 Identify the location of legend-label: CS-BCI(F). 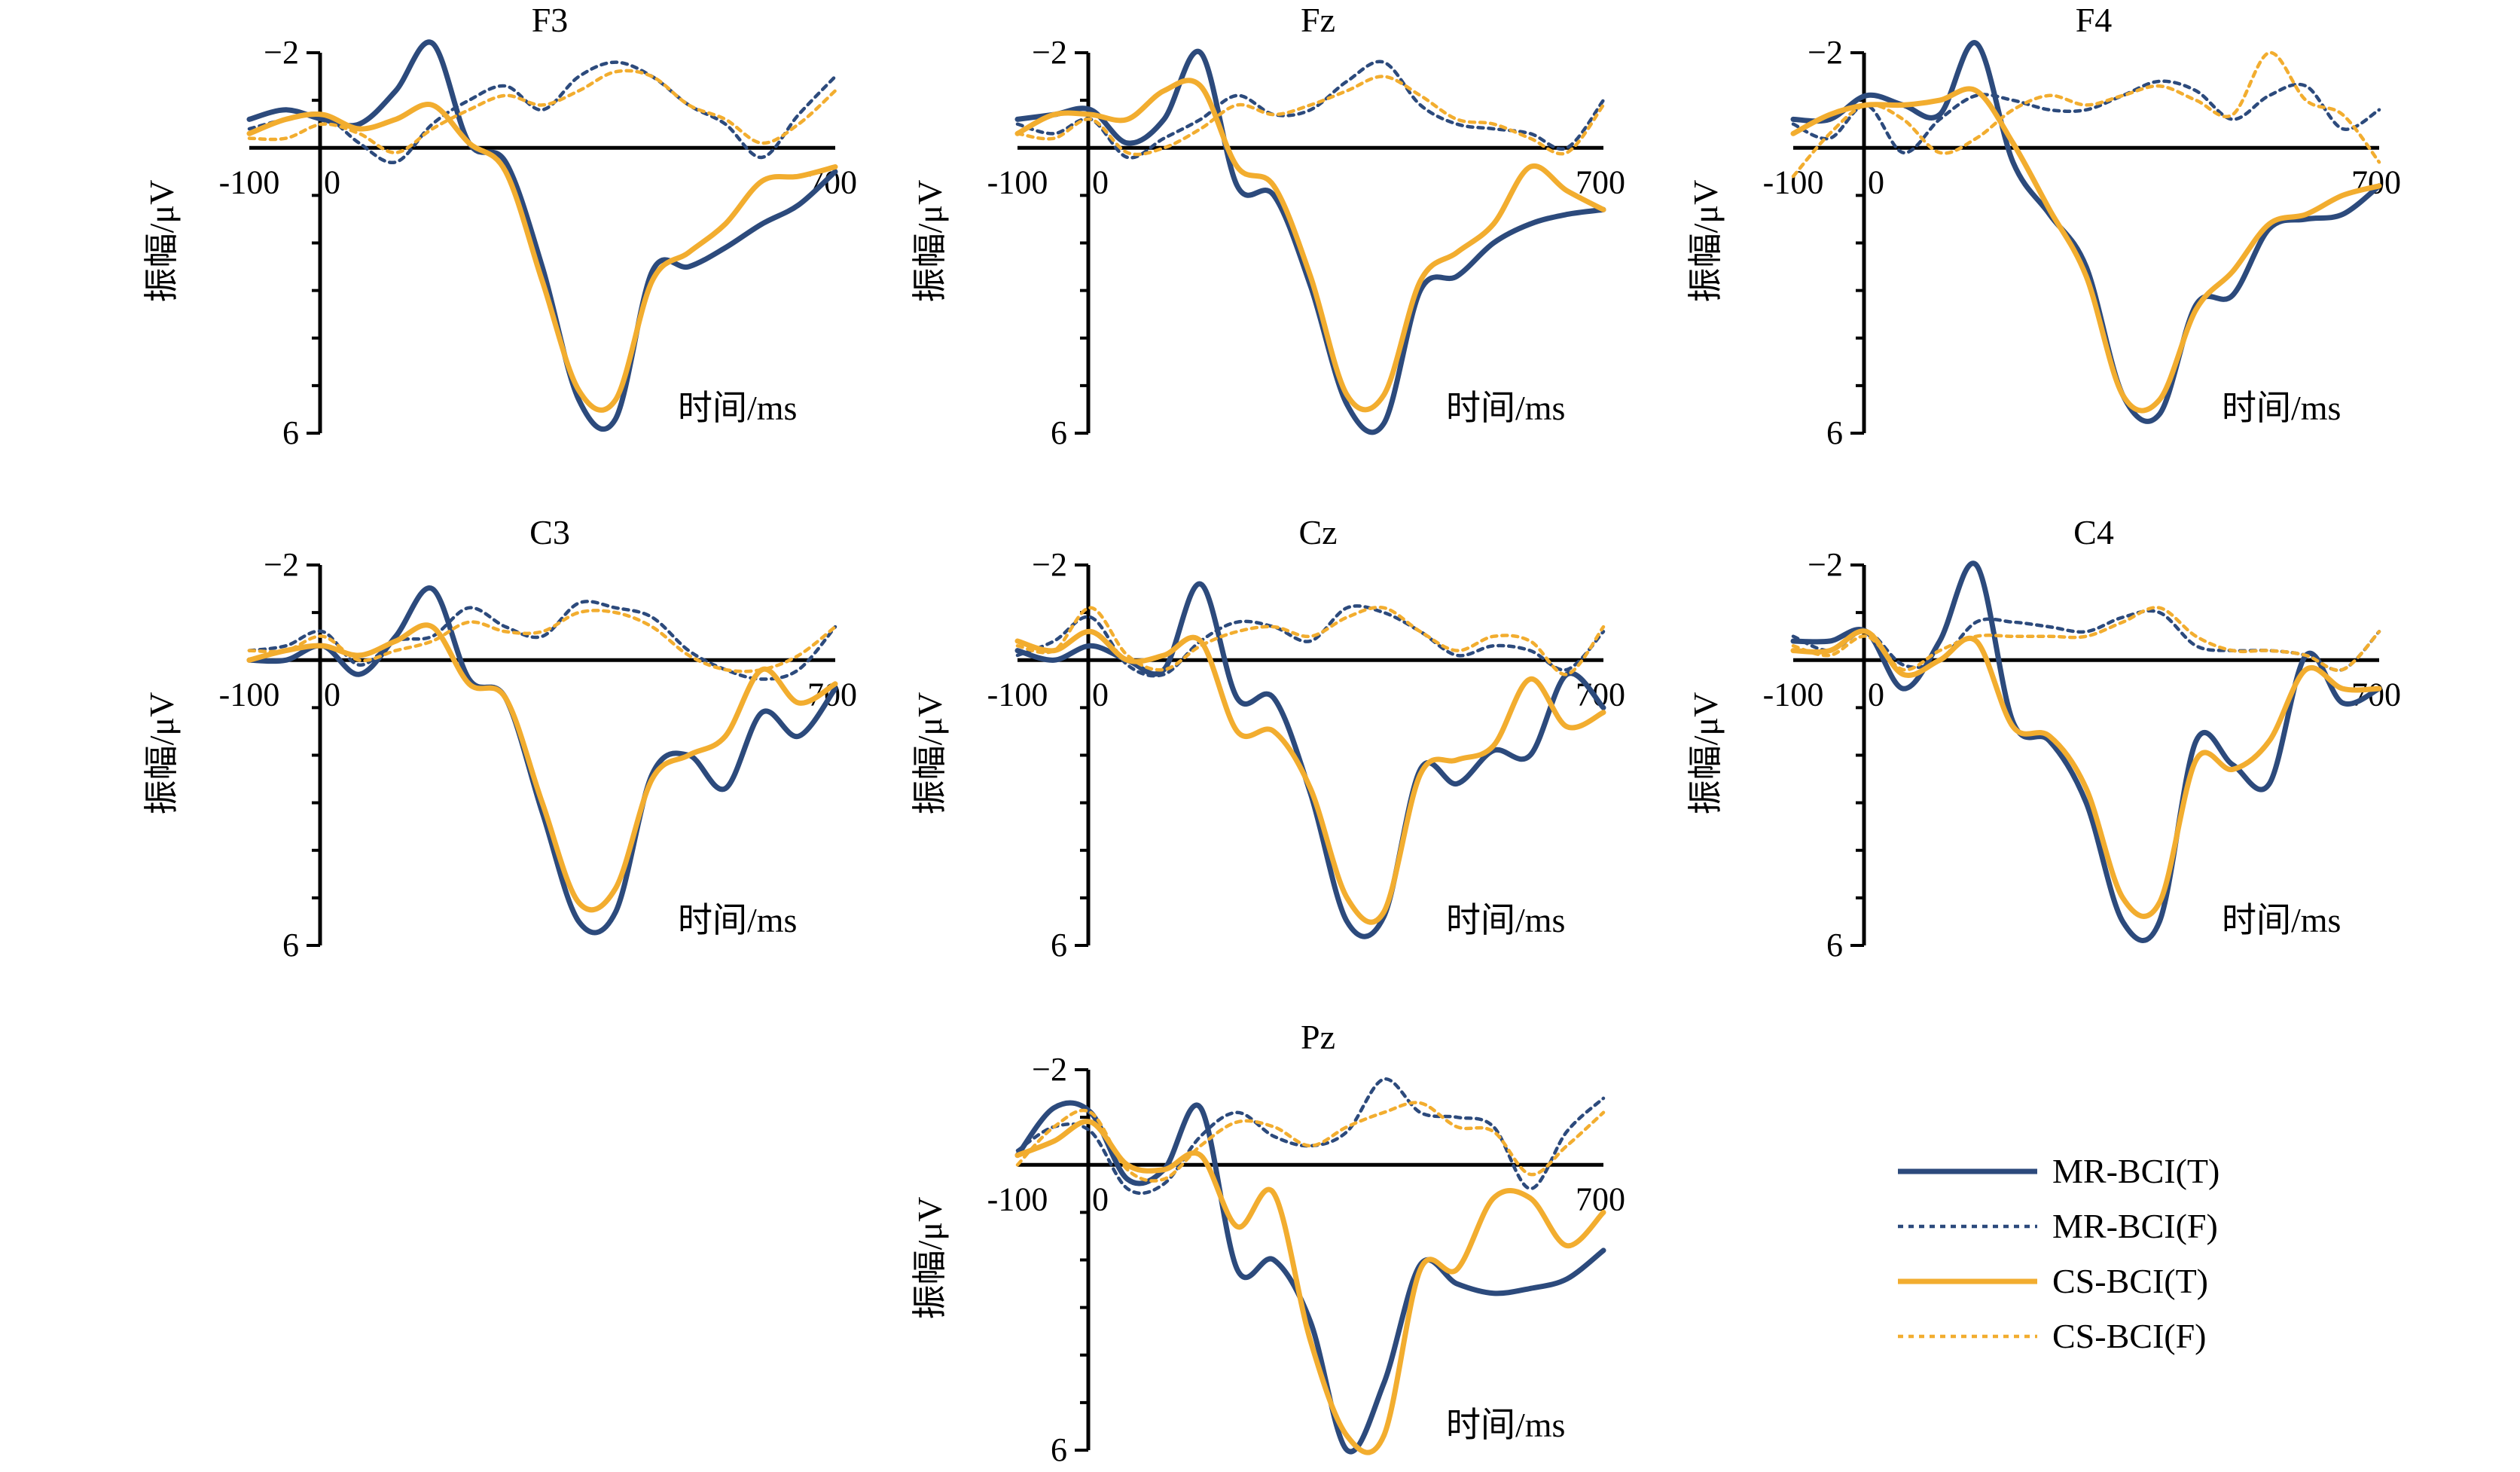
(2129, 1336).